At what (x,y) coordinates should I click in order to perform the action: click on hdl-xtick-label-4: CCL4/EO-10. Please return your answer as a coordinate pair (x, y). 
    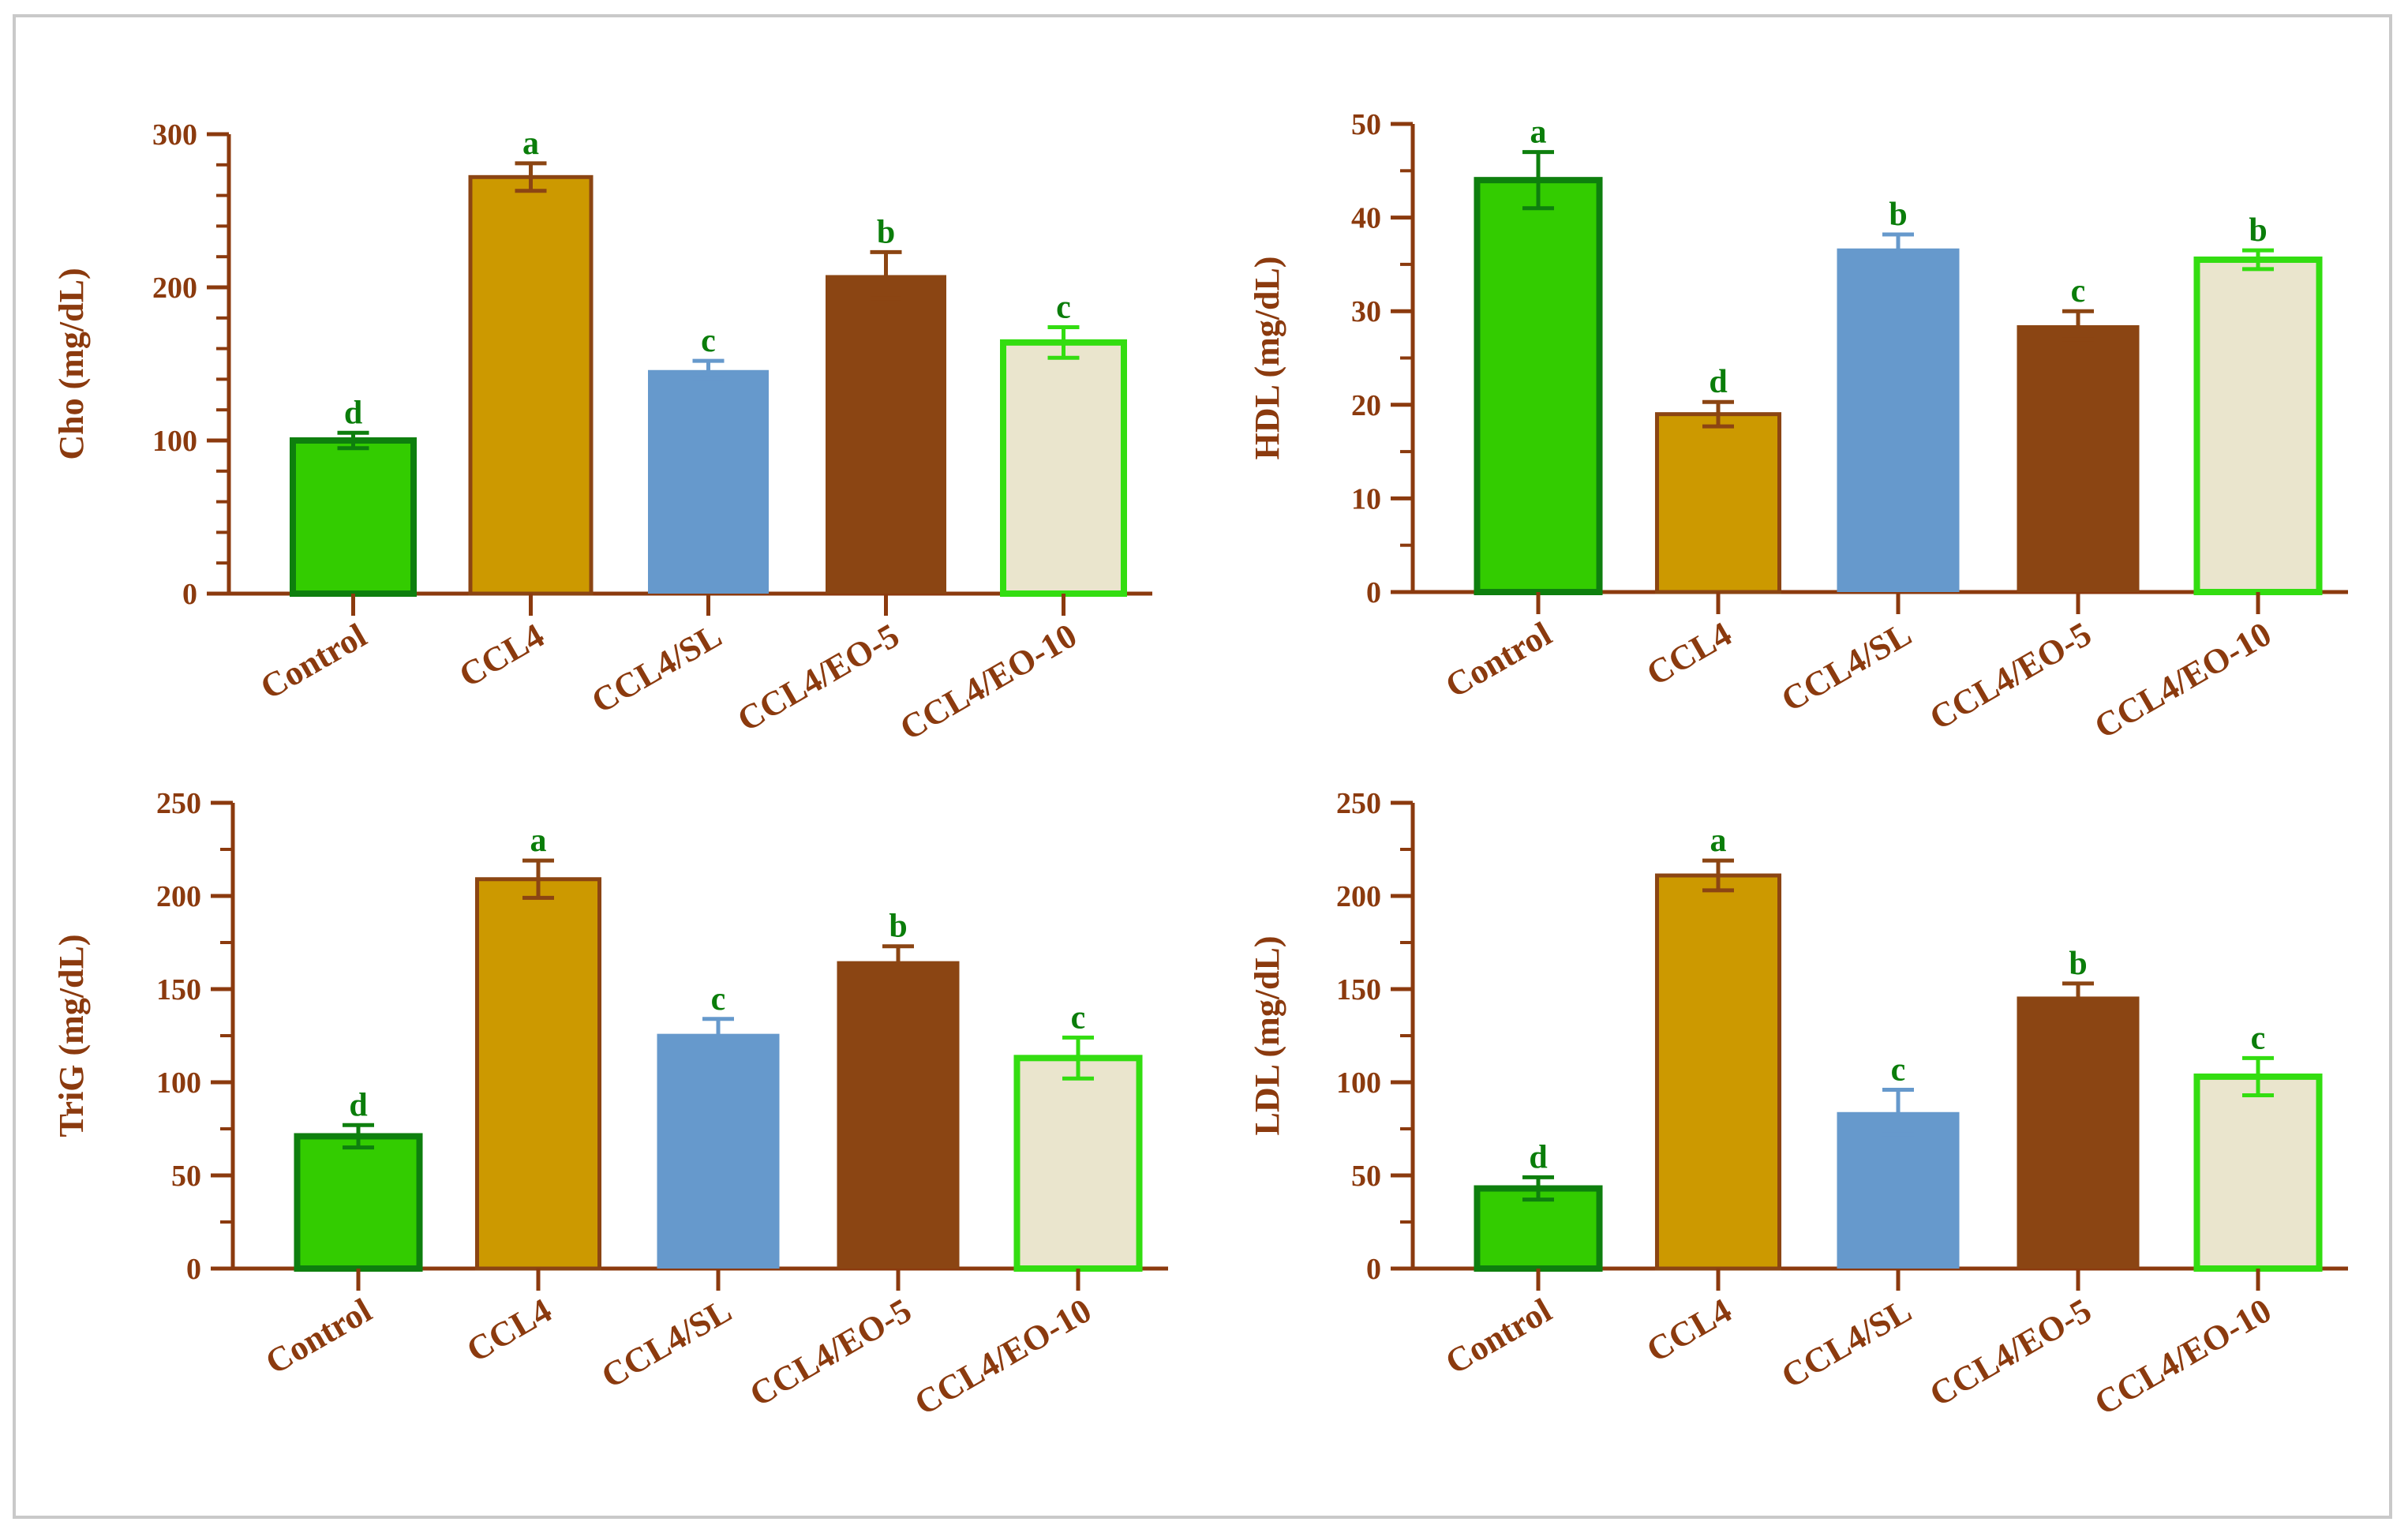
    Looking at the image, I should click on (2183, 680).